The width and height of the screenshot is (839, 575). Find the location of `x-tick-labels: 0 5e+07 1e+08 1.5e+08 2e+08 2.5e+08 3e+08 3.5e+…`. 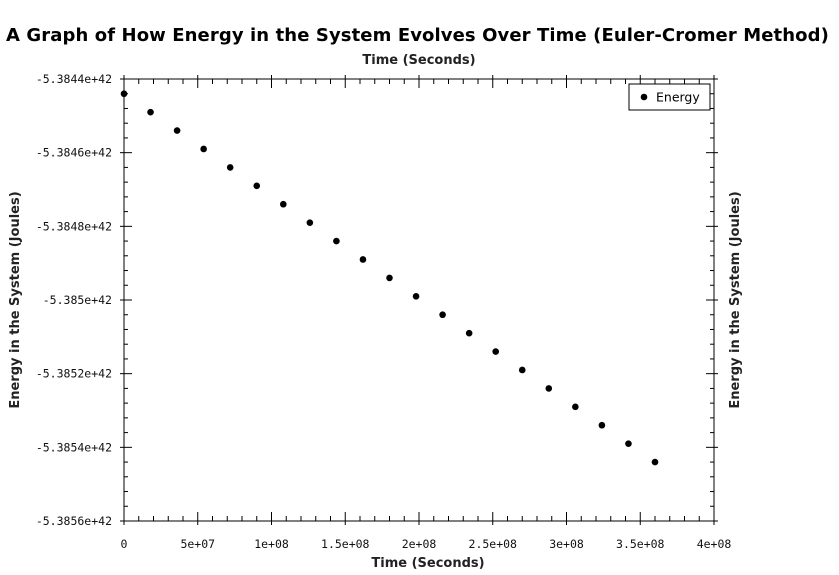

x-tick-labels: 0 5e+07 1e+08 1.5e+08 2e+08 2.5e+08 3e+08 3.5e+… is located at coordinates (426, 544).